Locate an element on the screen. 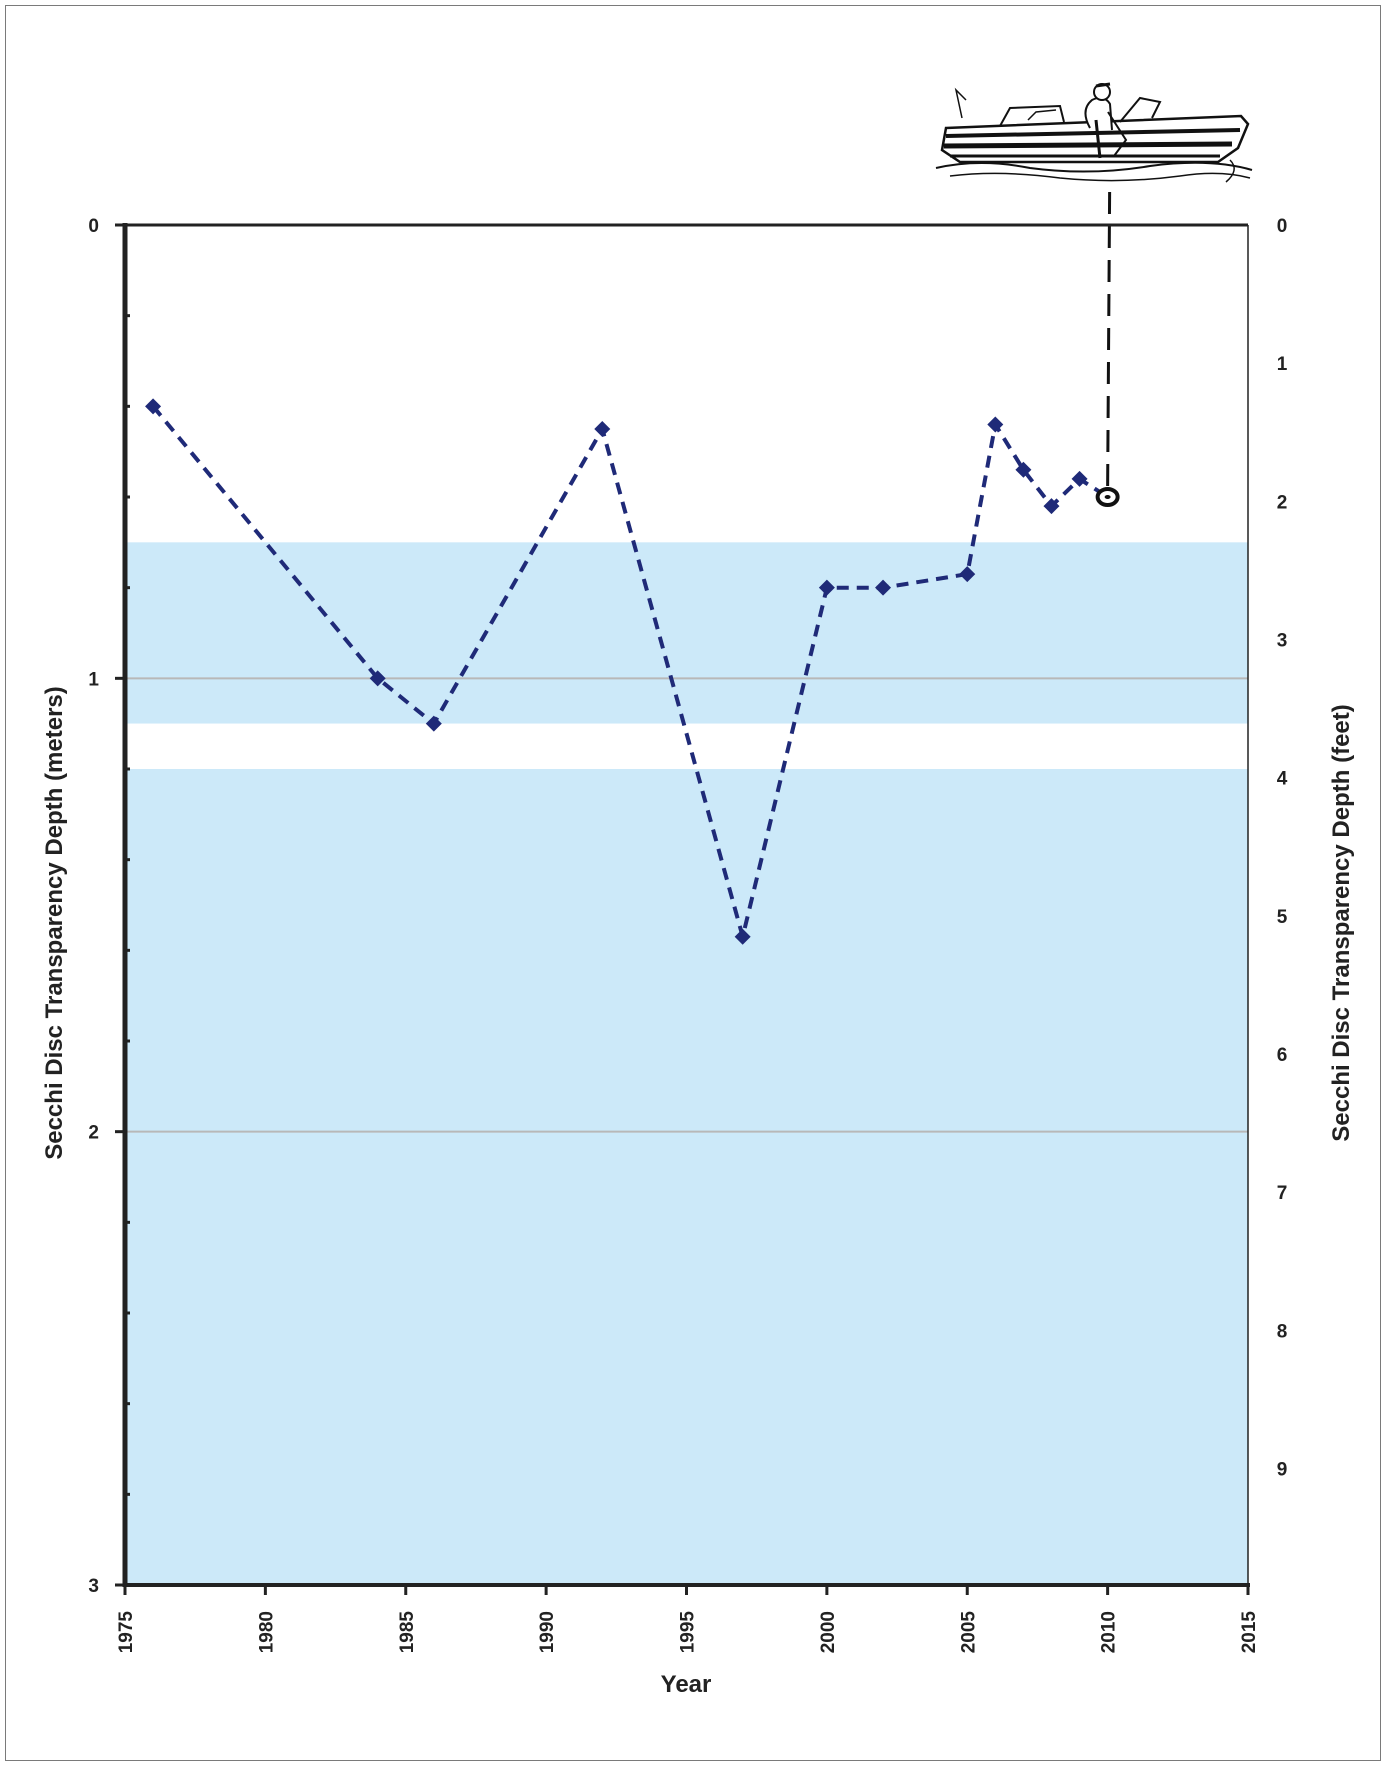 The image size is (1388, 1767). zone-poor is located at coordinates (686, 384).